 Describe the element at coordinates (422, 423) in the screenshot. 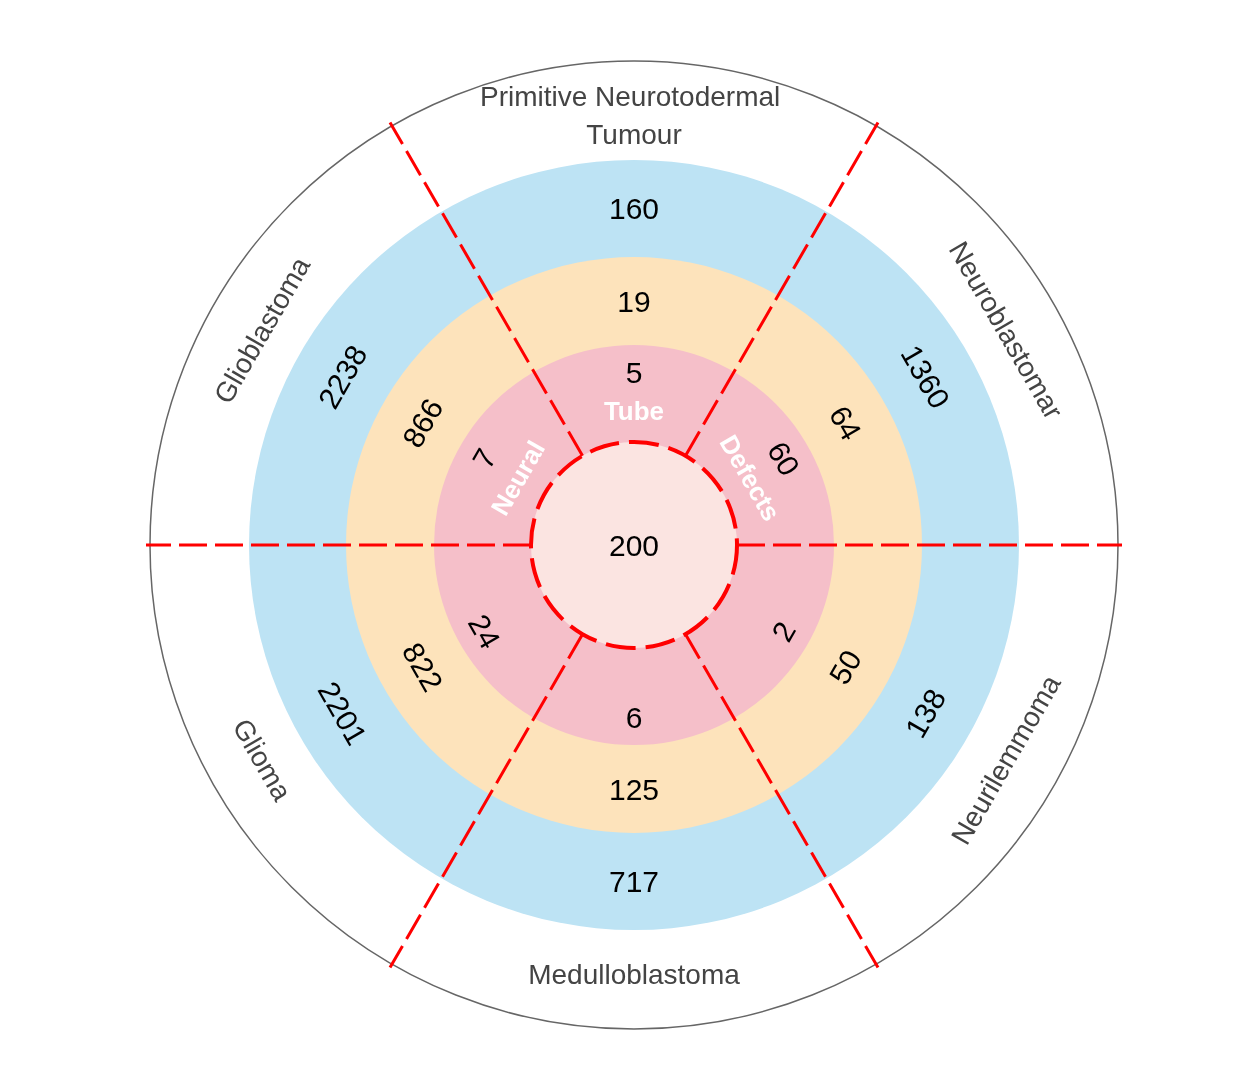

I see `data-label: 866` at that location.